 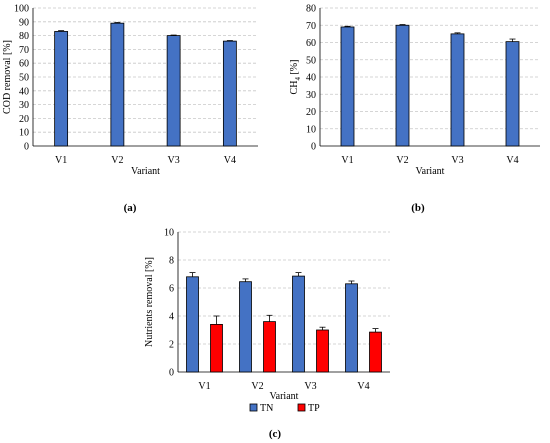 What do you see at coordinates (149, 302) in the screenshot?
I see `y-axis-title: Nutrients removal [%]` at bounding box center [149, 302].